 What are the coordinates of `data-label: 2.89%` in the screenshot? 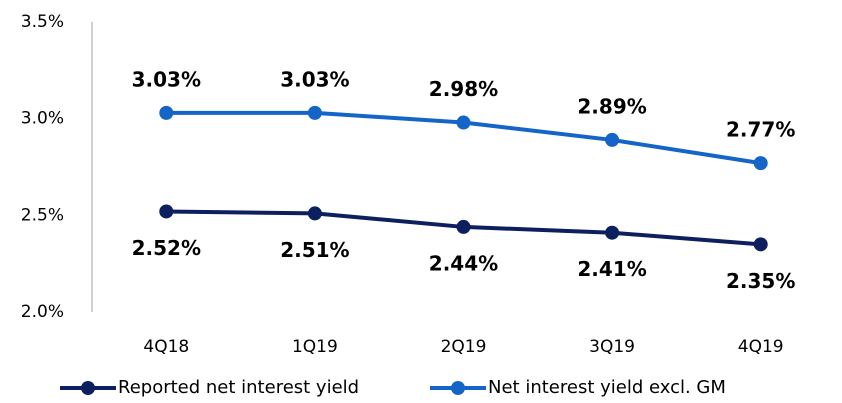 It's located at (611, 106).